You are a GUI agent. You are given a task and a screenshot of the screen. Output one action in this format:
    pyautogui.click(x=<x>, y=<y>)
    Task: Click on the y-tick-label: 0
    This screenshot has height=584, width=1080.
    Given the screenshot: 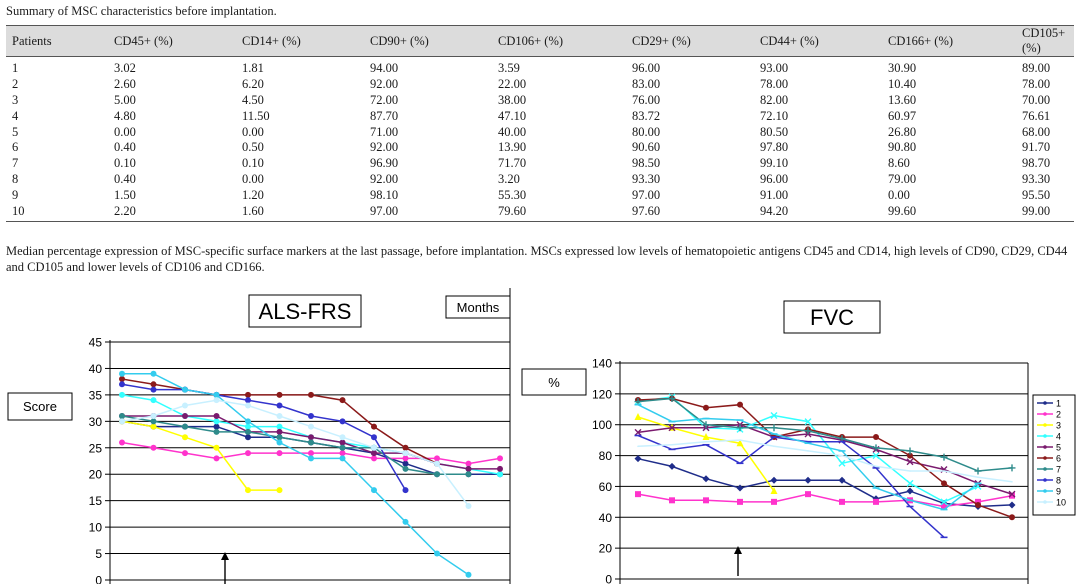 What is the action you would take?
    pyautogui.click(x=608, y=578)
    